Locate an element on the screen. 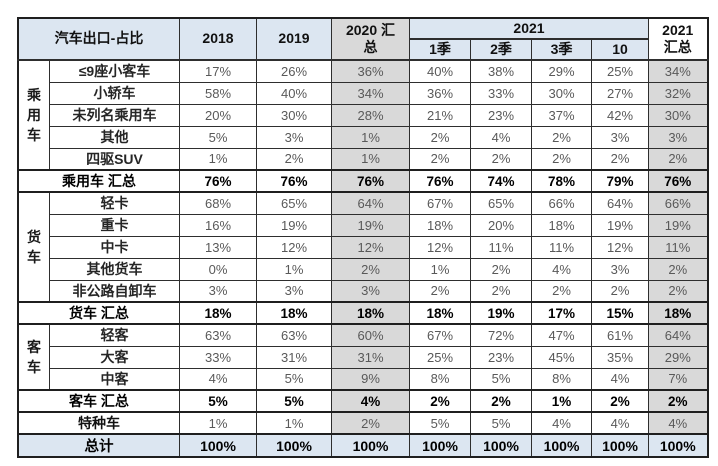 The image size is (718, 466). row-medium-truck: 中卡 13% 12% 12% 12% 11% 11% 12% 11% is located at coordinates (363, 247).